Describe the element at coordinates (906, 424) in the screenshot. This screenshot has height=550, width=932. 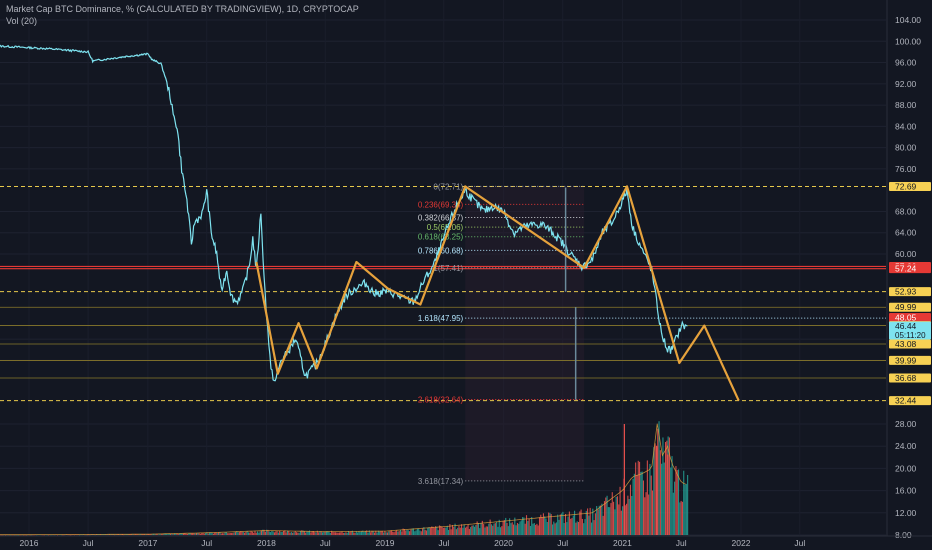
I see `volume-tick-label: 28.00` at that location.